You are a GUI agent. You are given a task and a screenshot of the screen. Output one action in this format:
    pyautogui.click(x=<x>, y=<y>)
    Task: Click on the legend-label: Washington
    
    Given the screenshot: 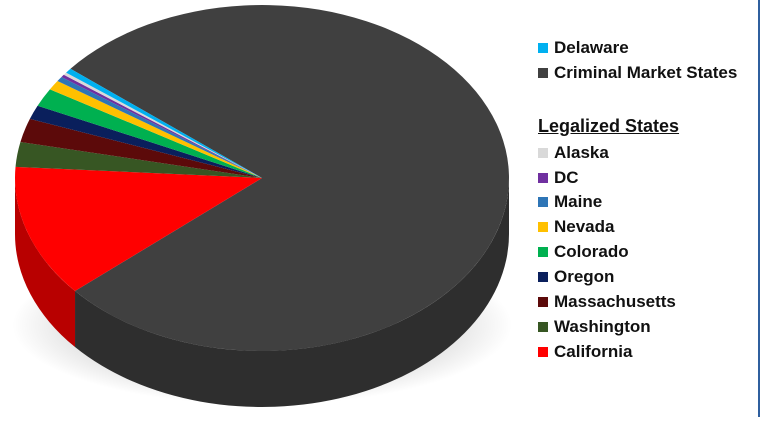 What is the action you would take?
    pyautogui.click(x=602, y=326)
    